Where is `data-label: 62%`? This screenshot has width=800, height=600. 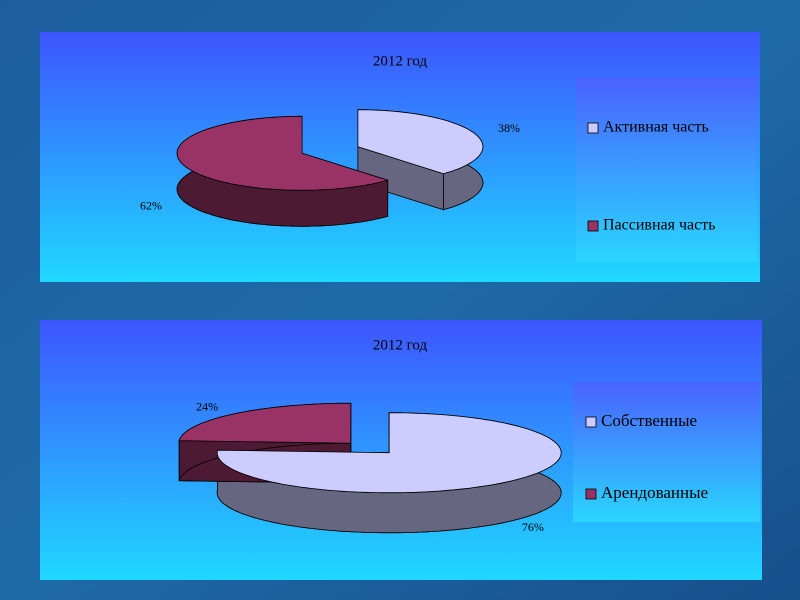 data-label: 62% is located at coordinates (151, 206).